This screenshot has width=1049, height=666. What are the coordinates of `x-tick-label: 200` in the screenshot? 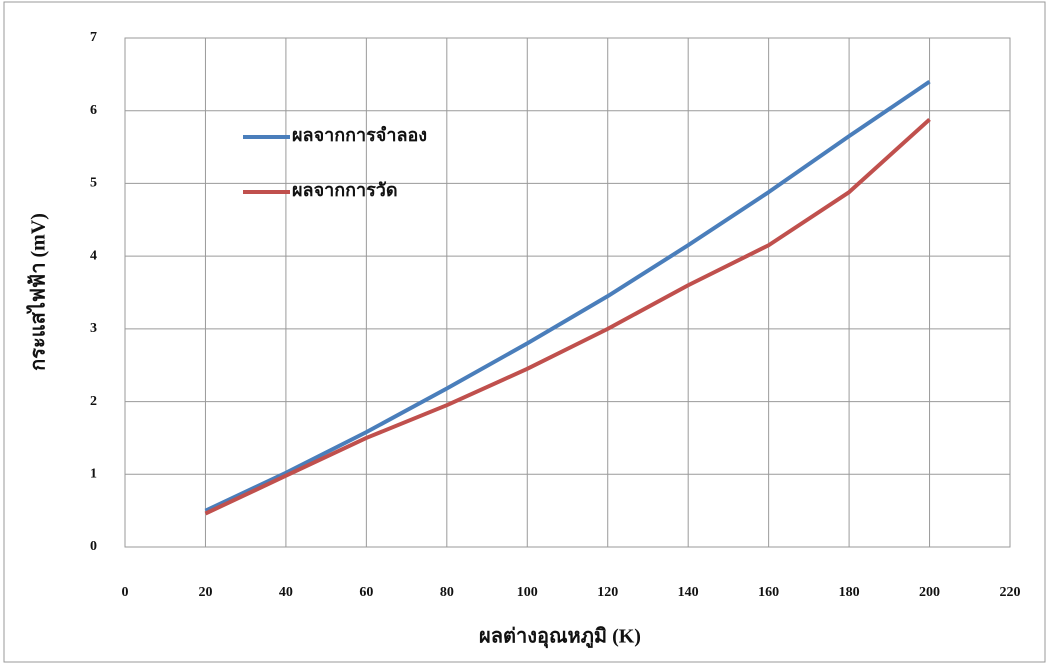 It's located at (929, 592).